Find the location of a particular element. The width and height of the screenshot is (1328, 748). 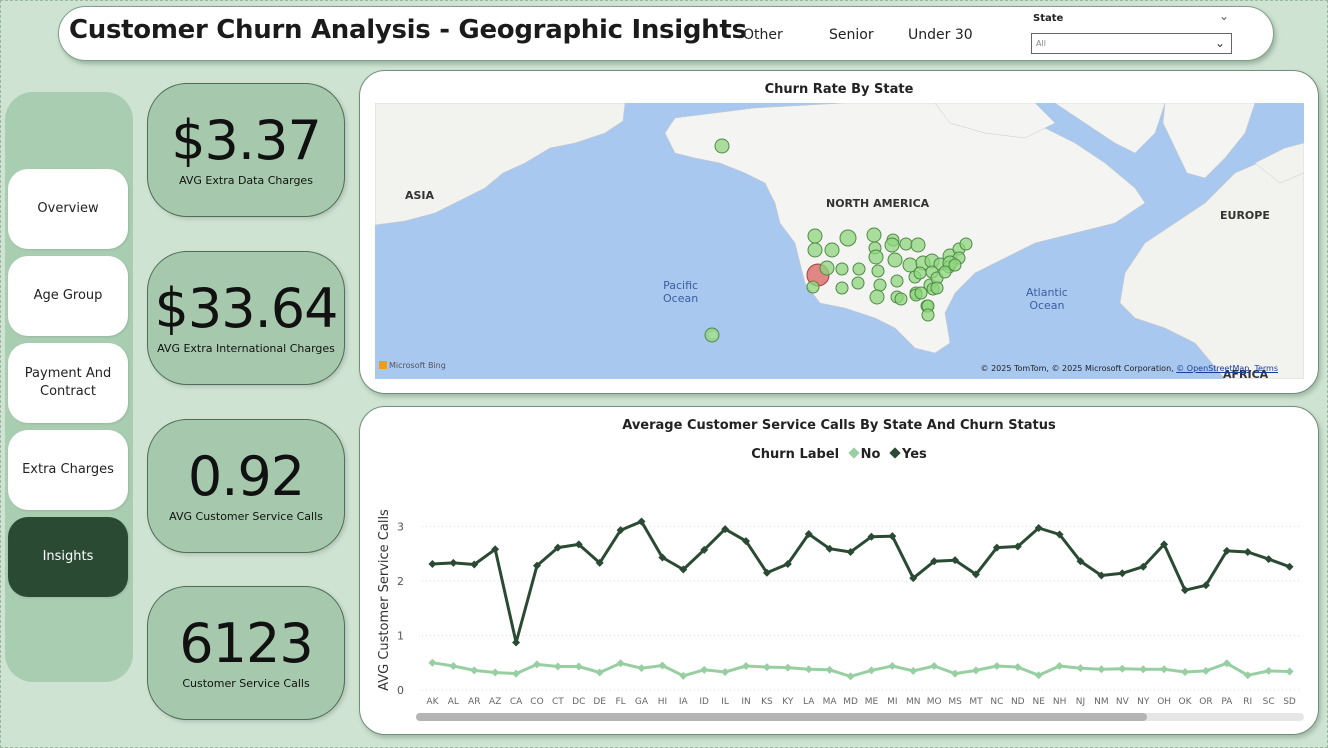

nav-overview: Overview is located at coordinates (68, 209).